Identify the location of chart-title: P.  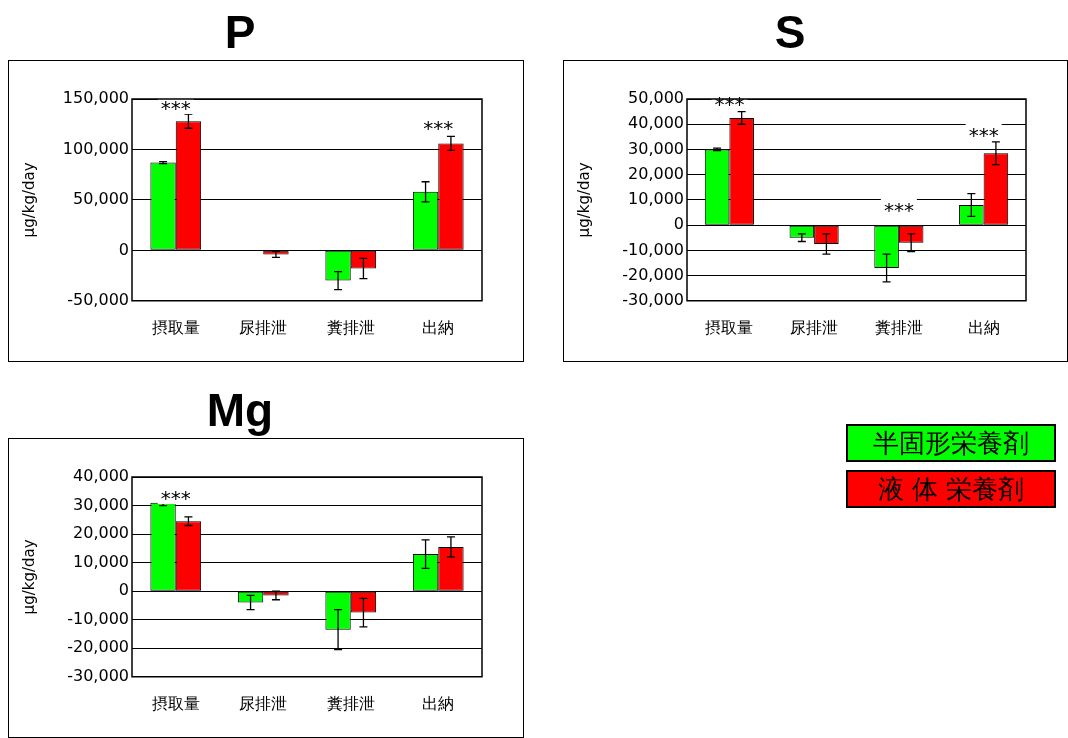
(240, 32).